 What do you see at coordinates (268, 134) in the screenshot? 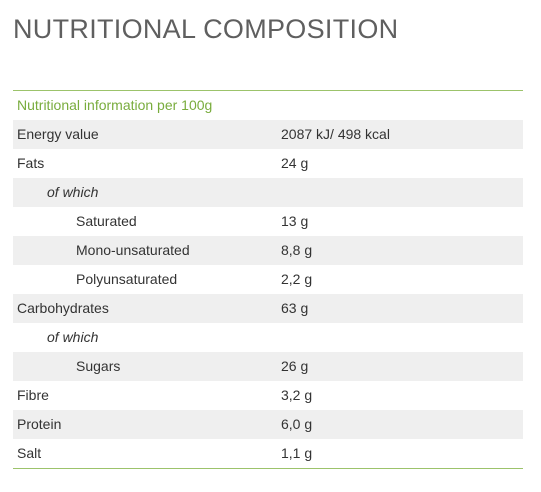
I see `table-row: Energy value 2087 kJ/ 498 kcal` at bounding box center [268, 134].